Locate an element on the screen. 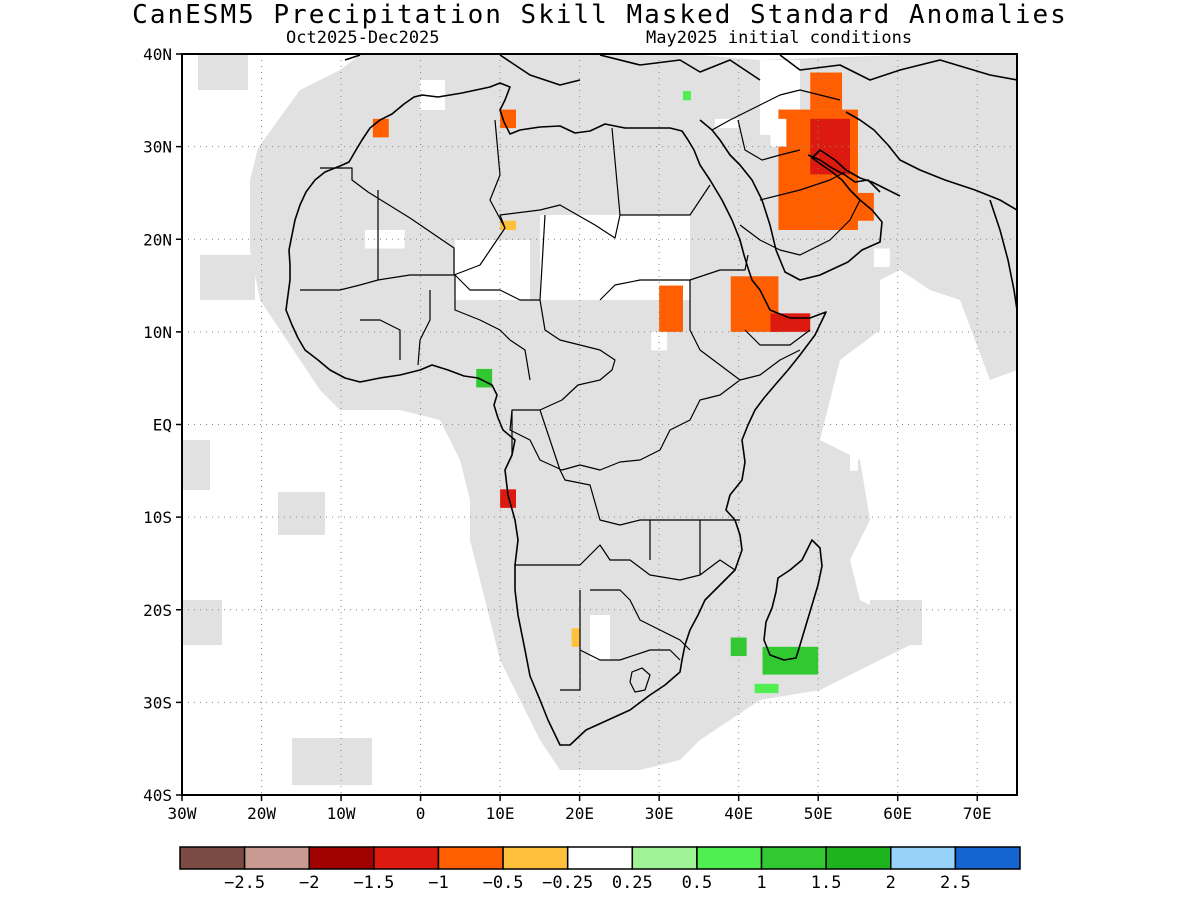 Image resolution: width=1200 pixels, height=900 pixels. anomaly-patch-madagascar-south is located at coordinates (790, 660).